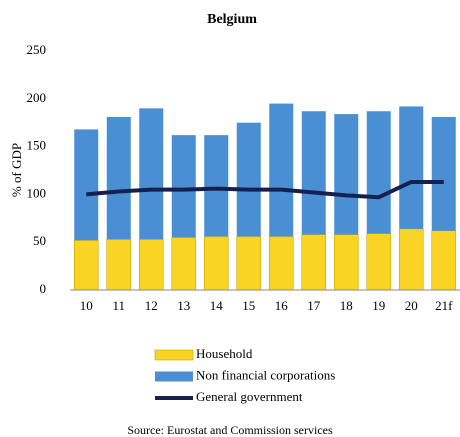 The width and height of the screenshot is (460, 437). Describe the element at coordinates (248, 305) in the screenshot. I see `x-tick-label: 15` at that location.